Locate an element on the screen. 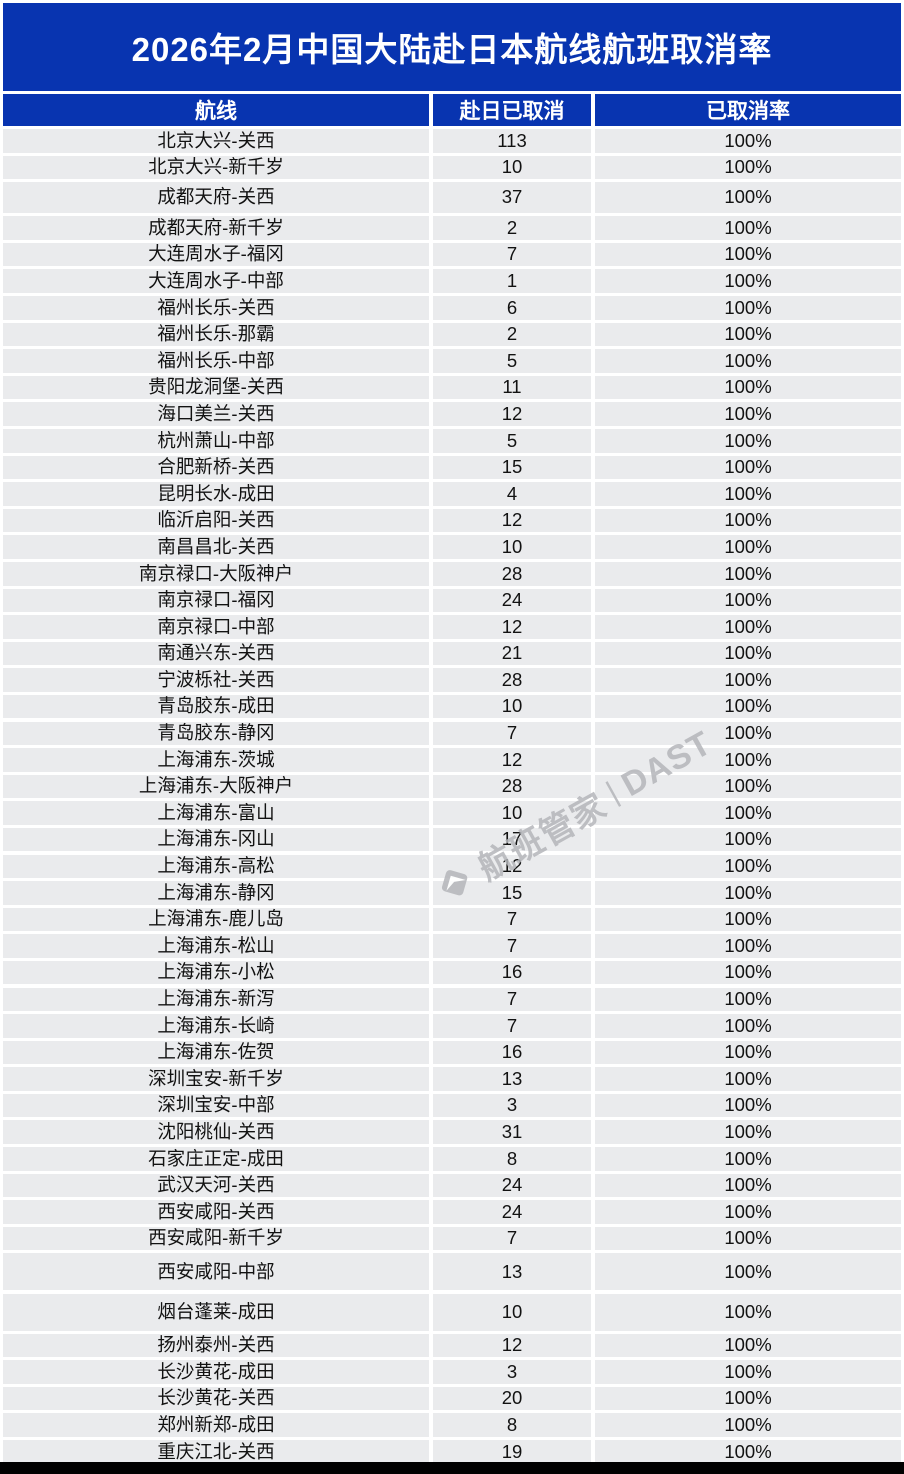 Image resolution: width=904 pixels, height=1474 pixels. route-cell: 南昌昌北-关西 is located at coordinates (216, 547).